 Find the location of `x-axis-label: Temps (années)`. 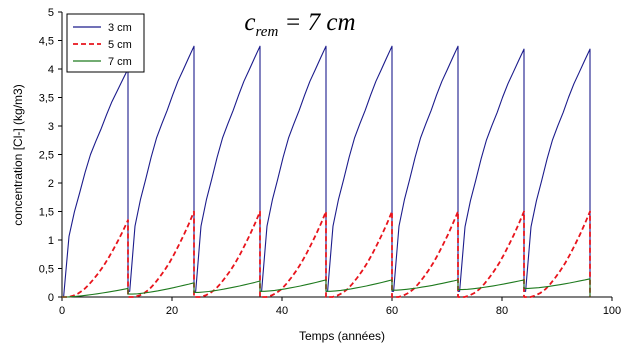

x-axis-label: Temps (années) is located at coordinates (342, 336).